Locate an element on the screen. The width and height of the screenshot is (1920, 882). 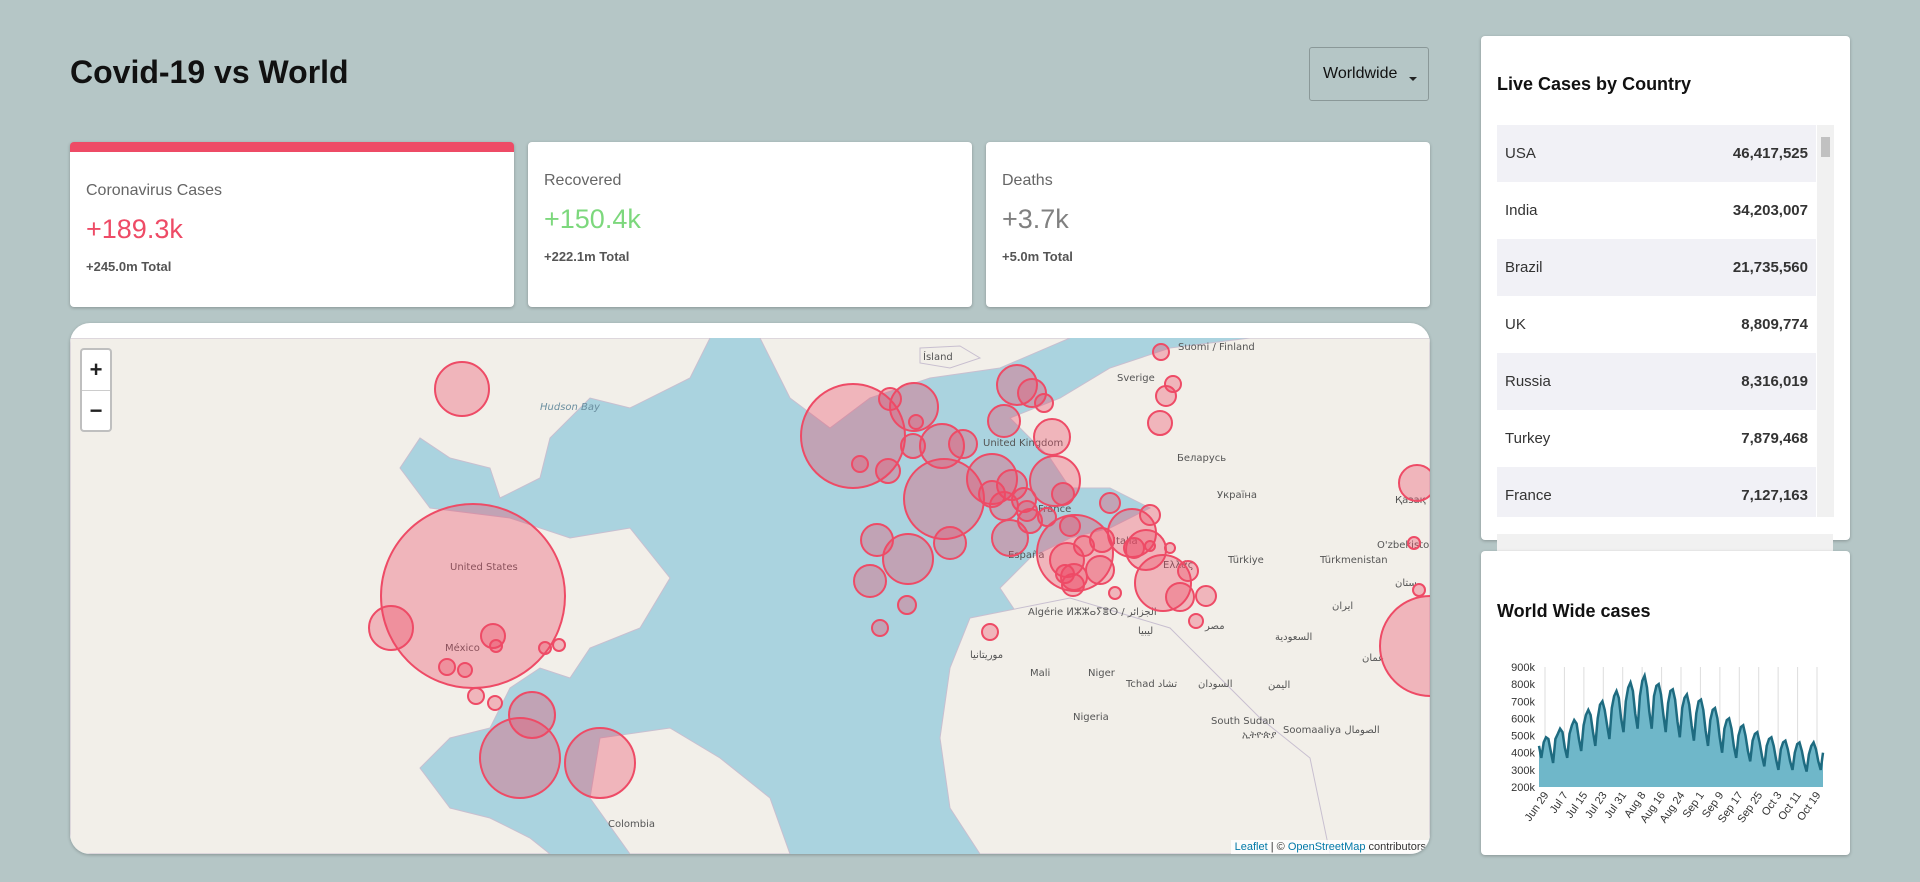
leaflet-link: Leaflet is located at coordinates (1251, 847).